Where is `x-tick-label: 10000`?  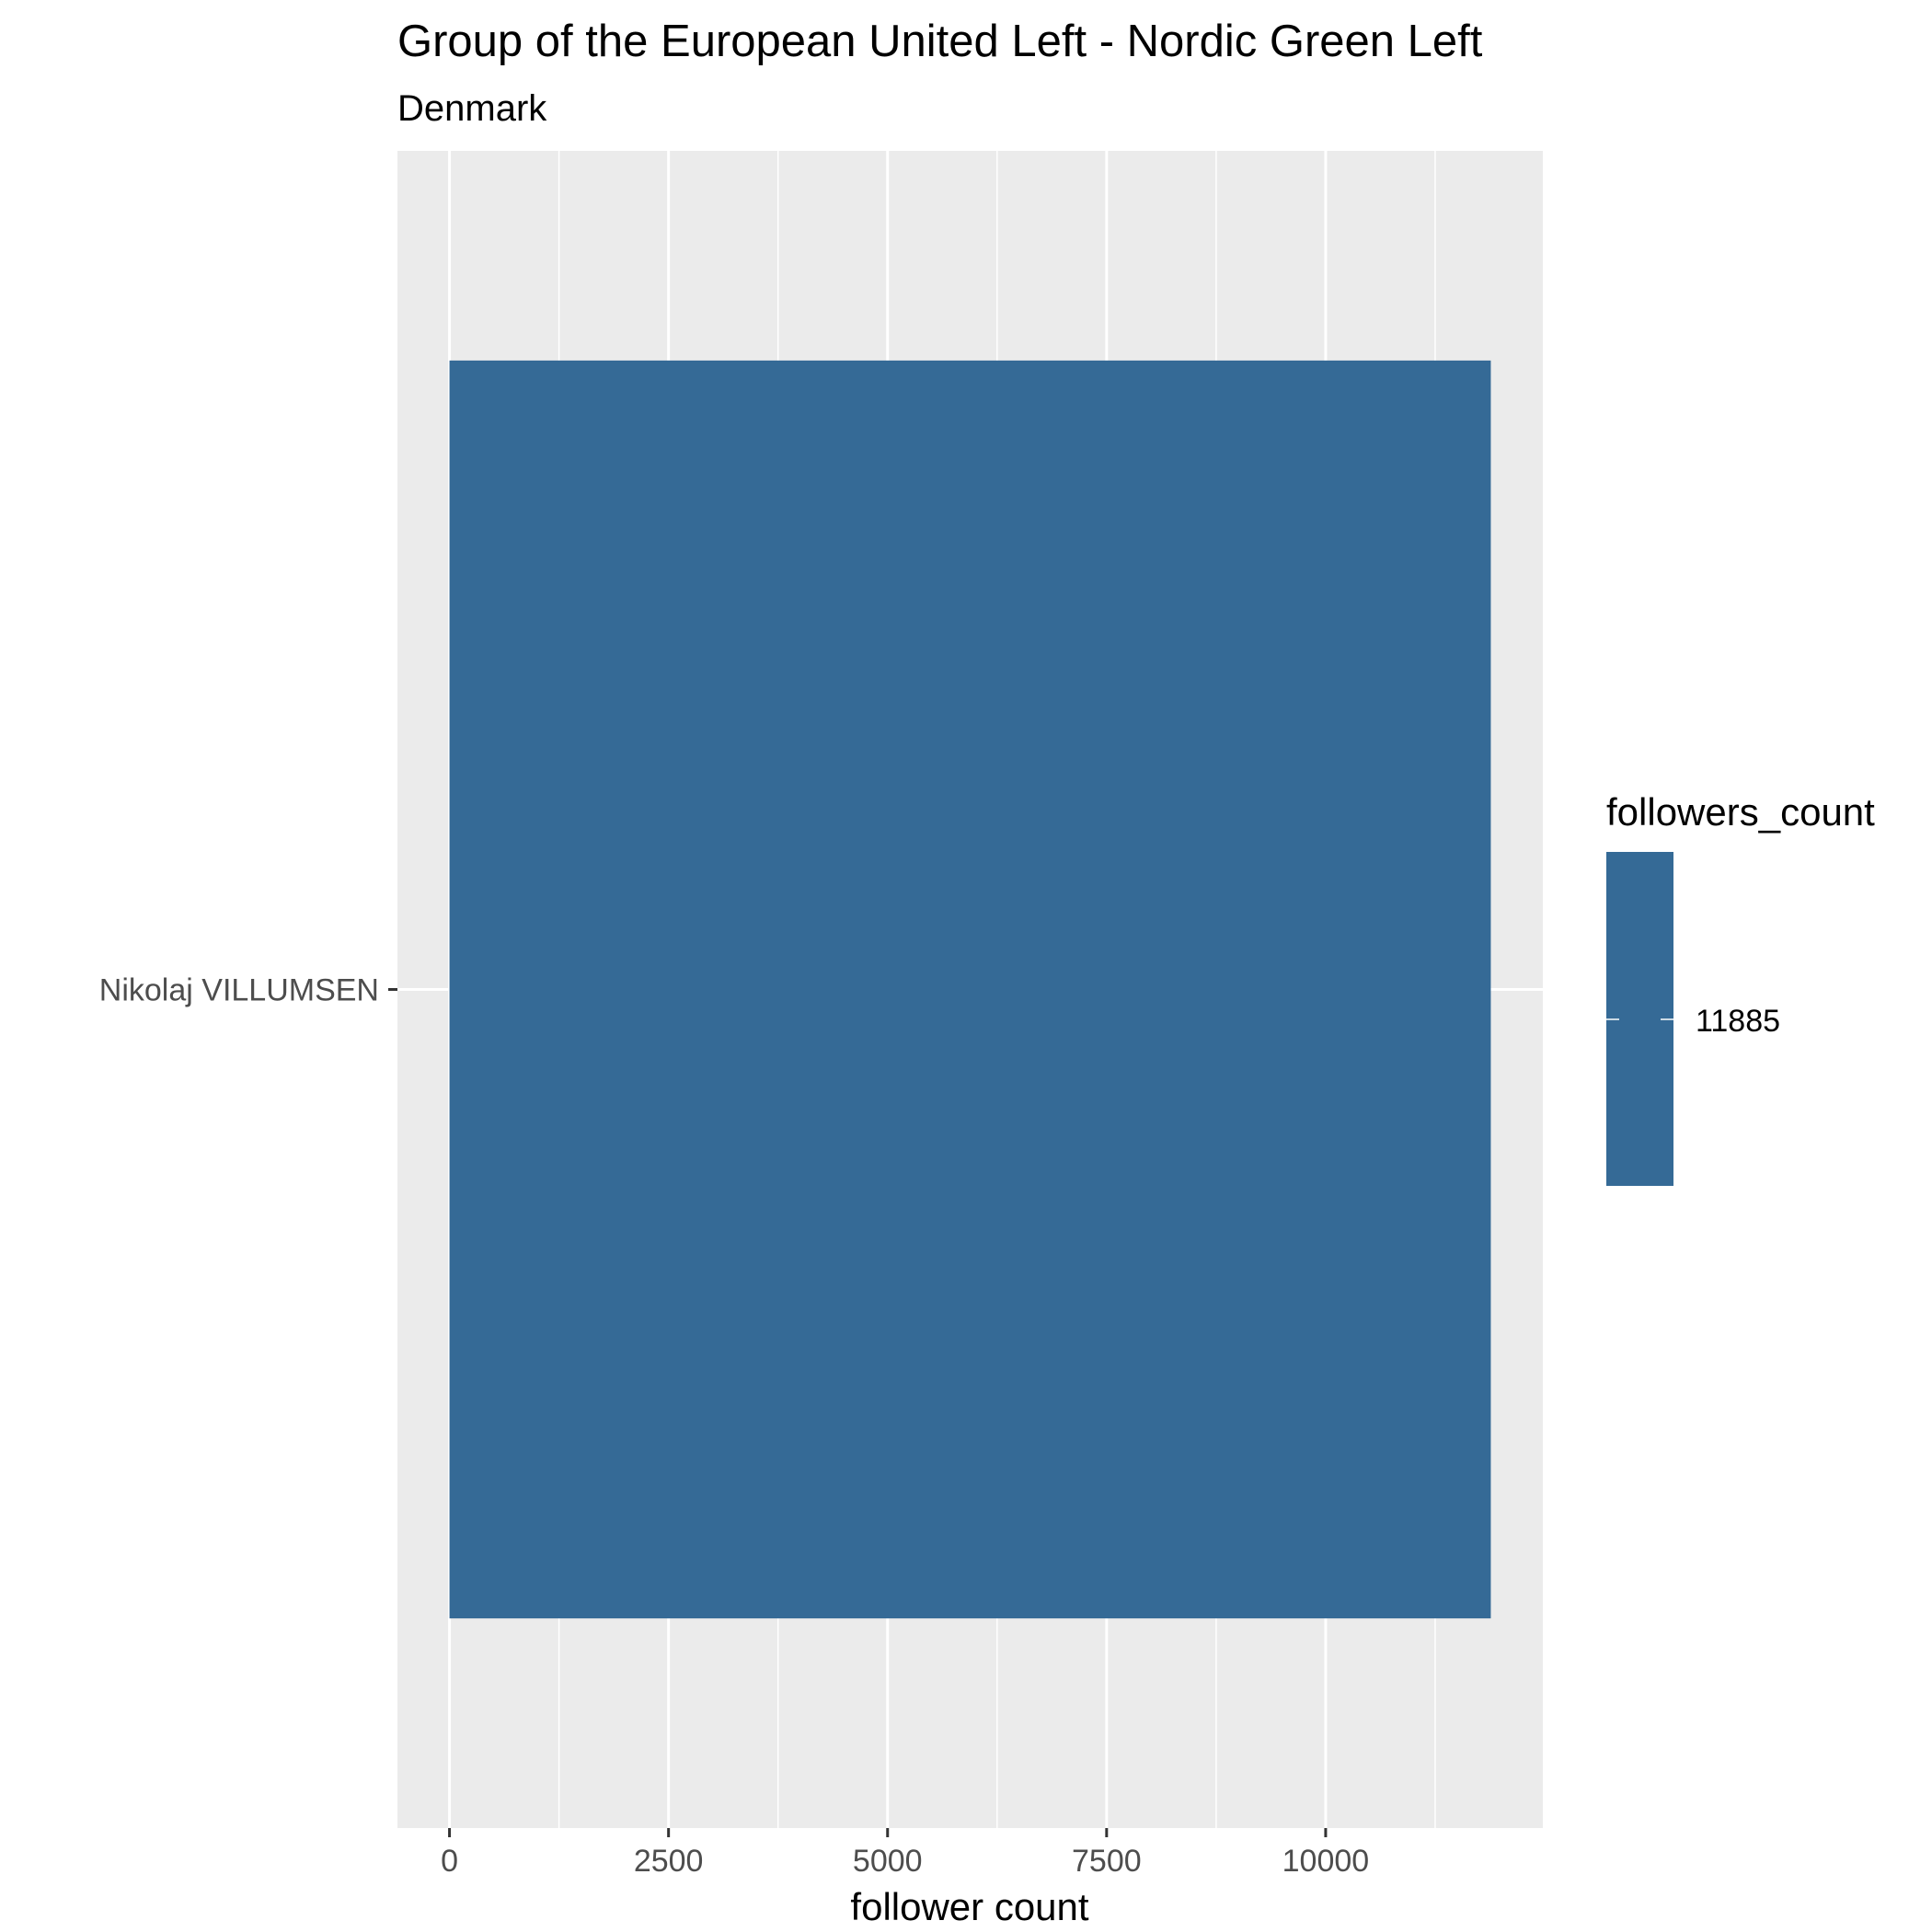
x-tick-label: 10000 is located at coordinates (1326, 1861).